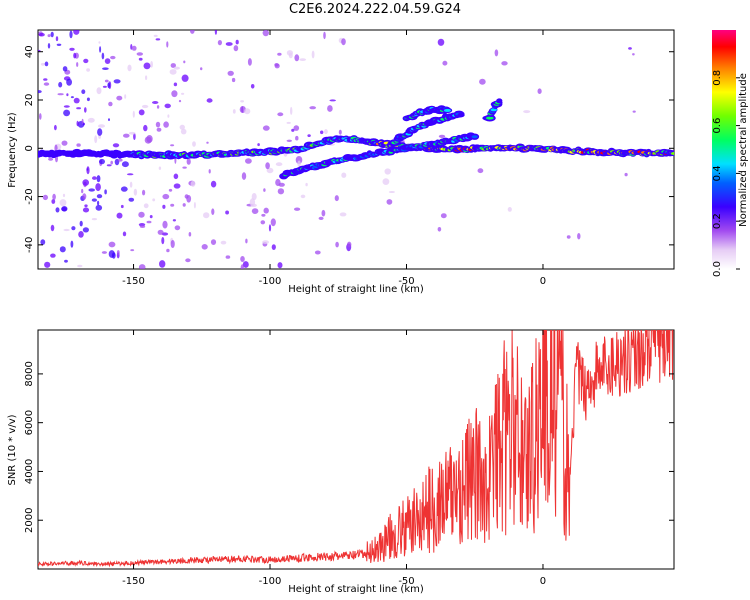 This screenshot has width=750, height=600. Describe the element at coordinates (724, 149) in the screenshot. I see `colorbar-gradient` at that location.